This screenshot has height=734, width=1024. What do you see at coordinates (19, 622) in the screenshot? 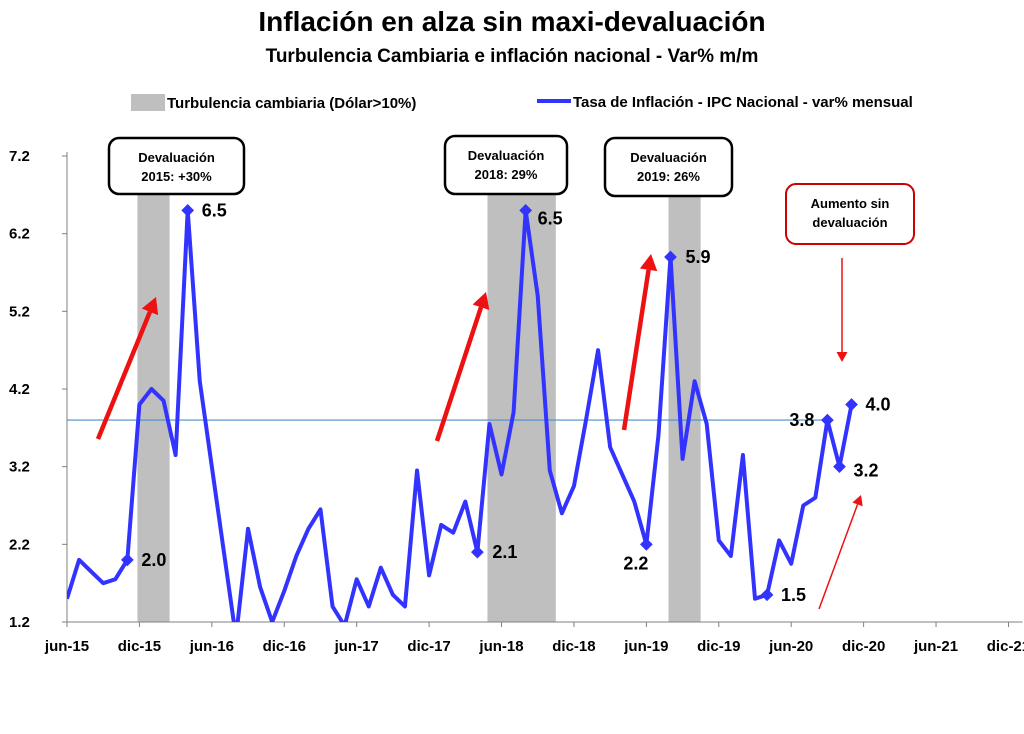
I see `y-tick-label: 1.2` at bounding box center [19, 622].